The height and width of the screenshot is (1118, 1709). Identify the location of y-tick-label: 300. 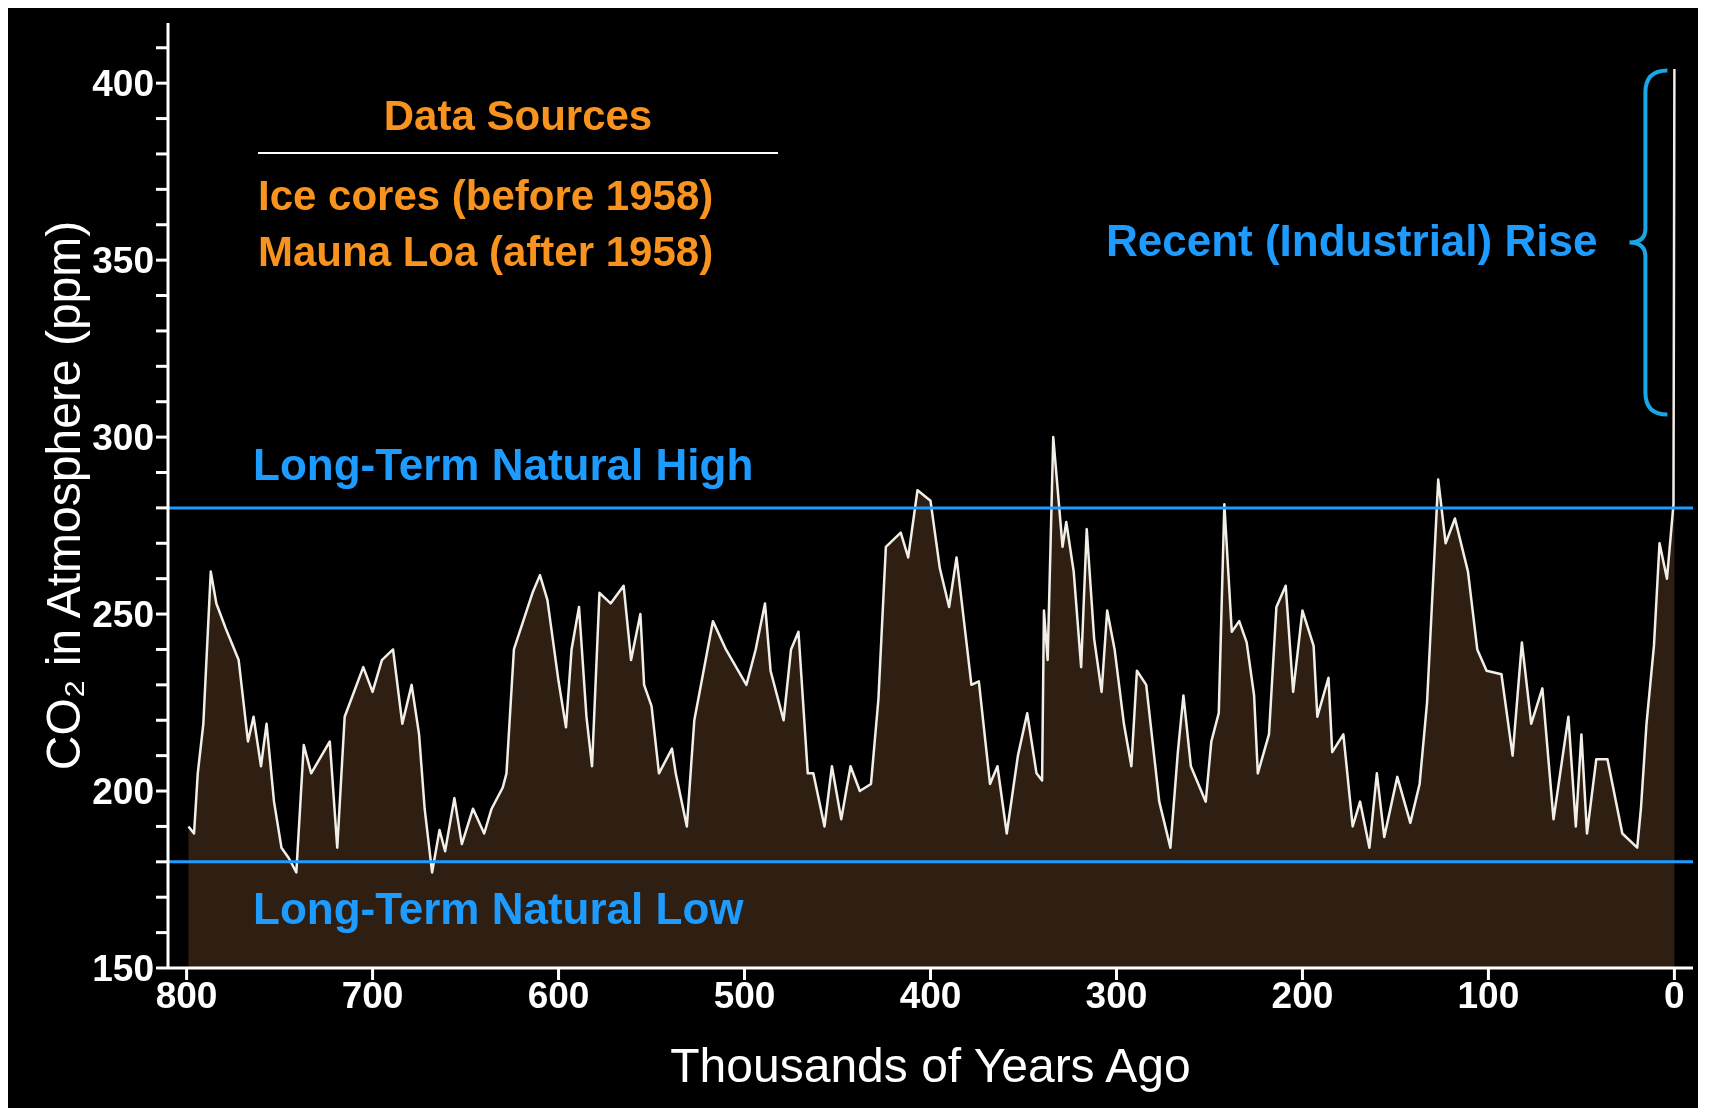
(123, 438).